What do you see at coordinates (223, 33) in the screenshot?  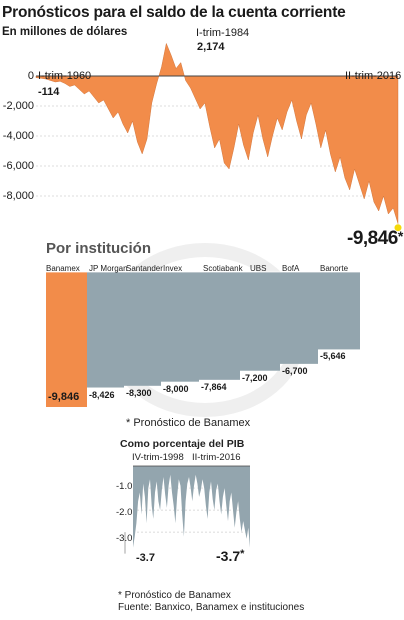 I see `peak-period-label: I-trim-1984` at bounding box center [223, 33].